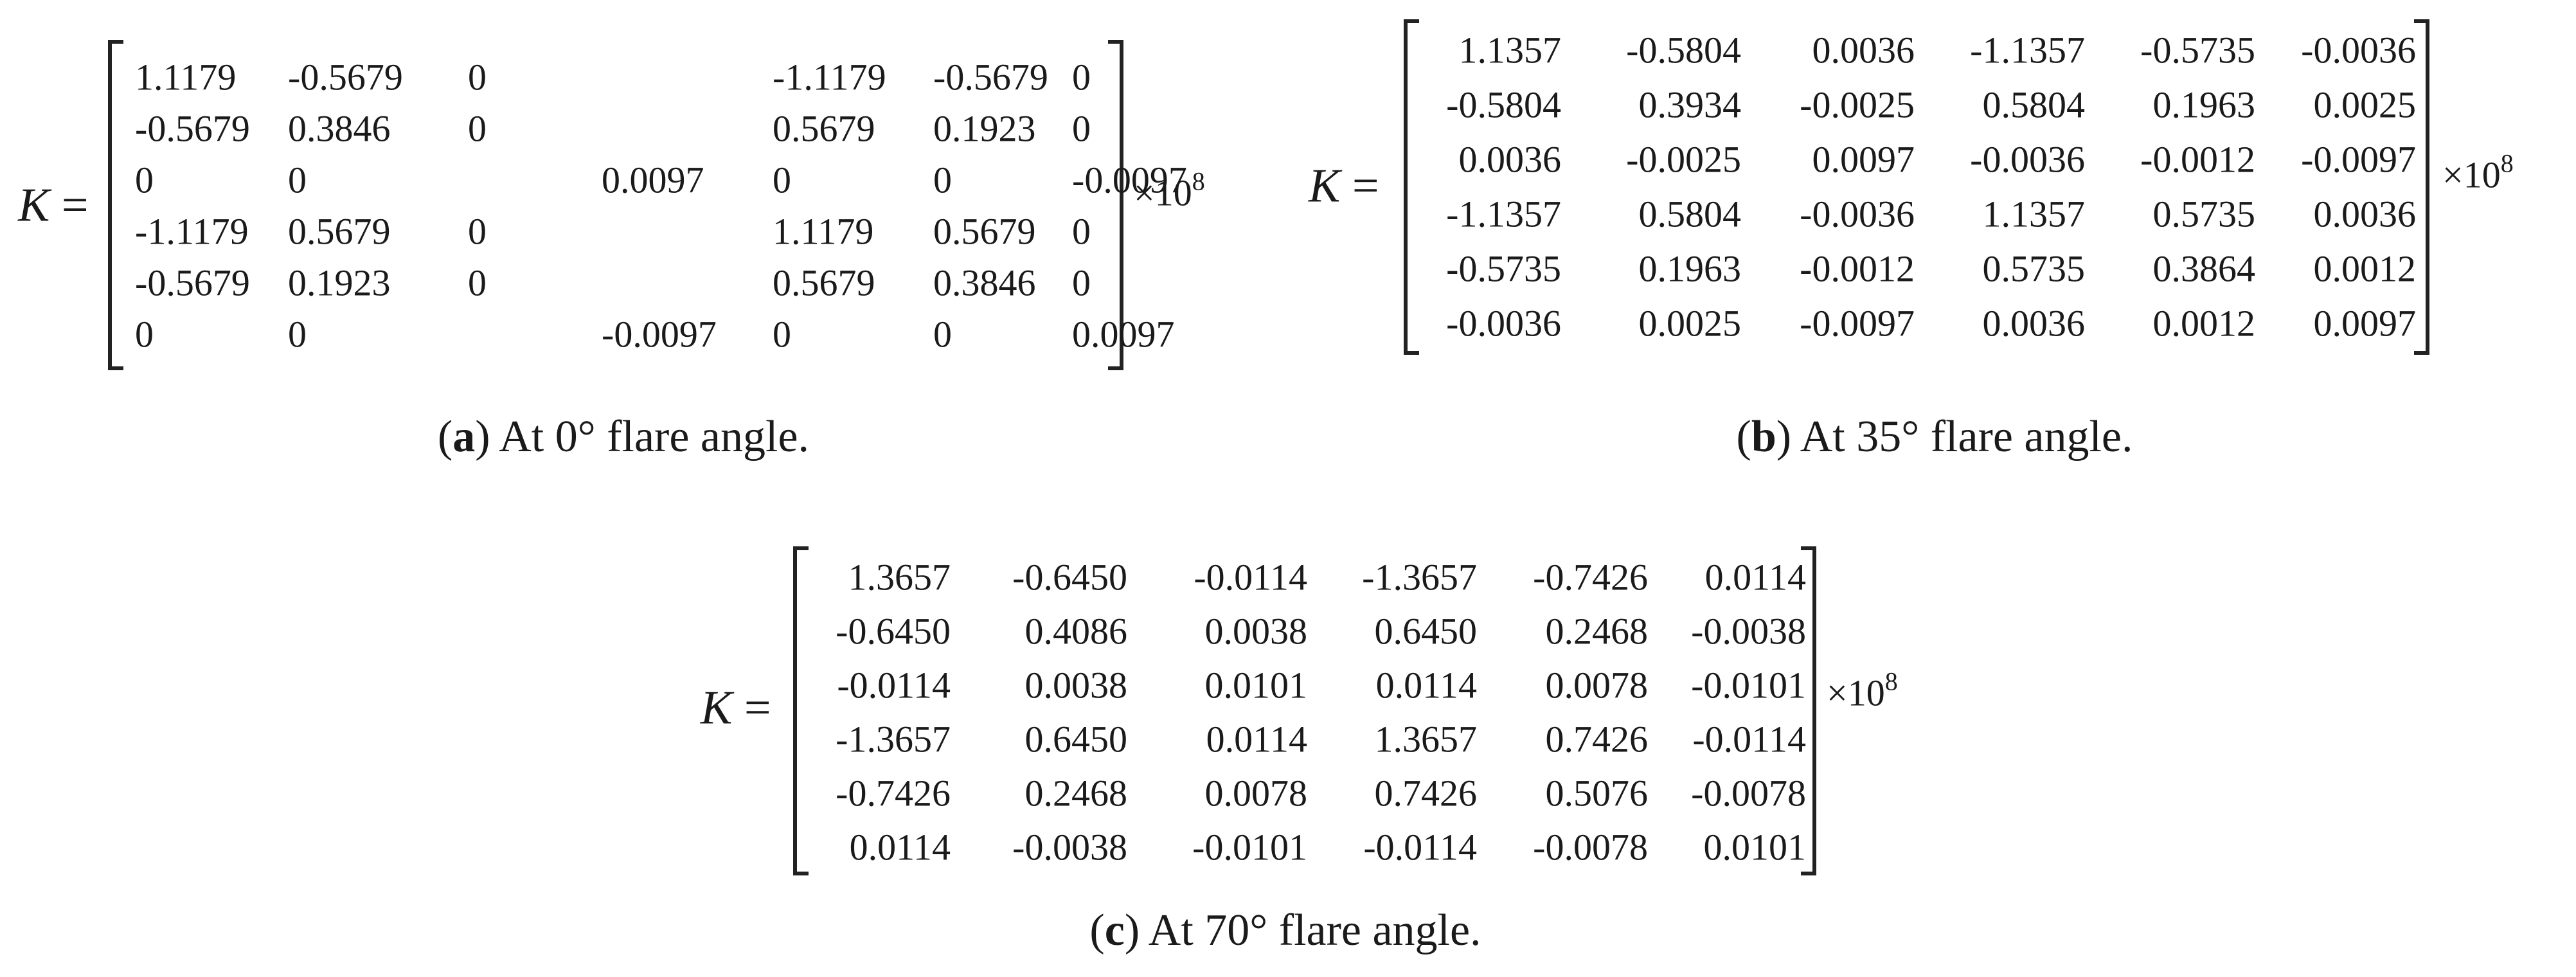  I want to click on caption-a: (a) At 0° flare angle., so click(623, 437).